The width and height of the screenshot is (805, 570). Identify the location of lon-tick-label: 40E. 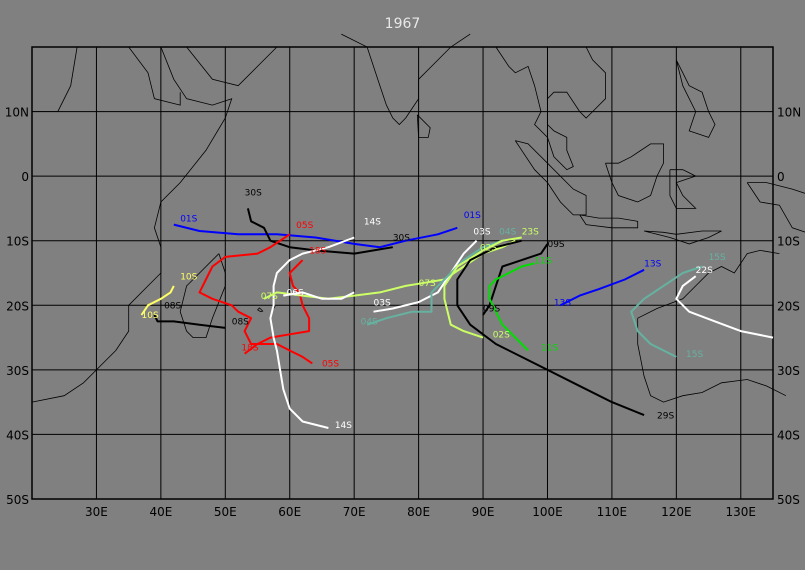
(160, 512).